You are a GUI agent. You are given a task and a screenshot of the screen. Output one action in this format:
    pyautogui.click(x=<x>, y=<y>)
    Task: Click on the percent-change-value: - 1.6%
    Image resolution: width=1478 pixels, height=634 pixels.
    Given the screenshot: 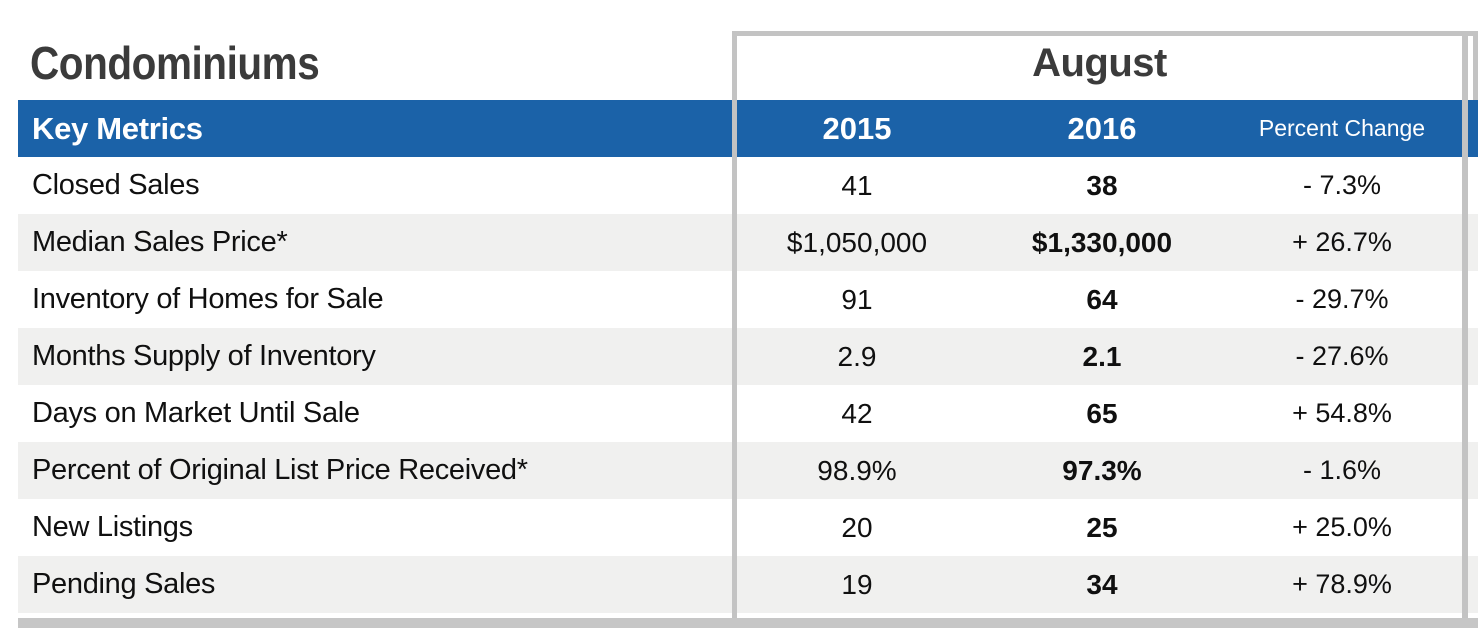 What is the action you would take?
    pyautogui.click(x=1342, y=470)
    